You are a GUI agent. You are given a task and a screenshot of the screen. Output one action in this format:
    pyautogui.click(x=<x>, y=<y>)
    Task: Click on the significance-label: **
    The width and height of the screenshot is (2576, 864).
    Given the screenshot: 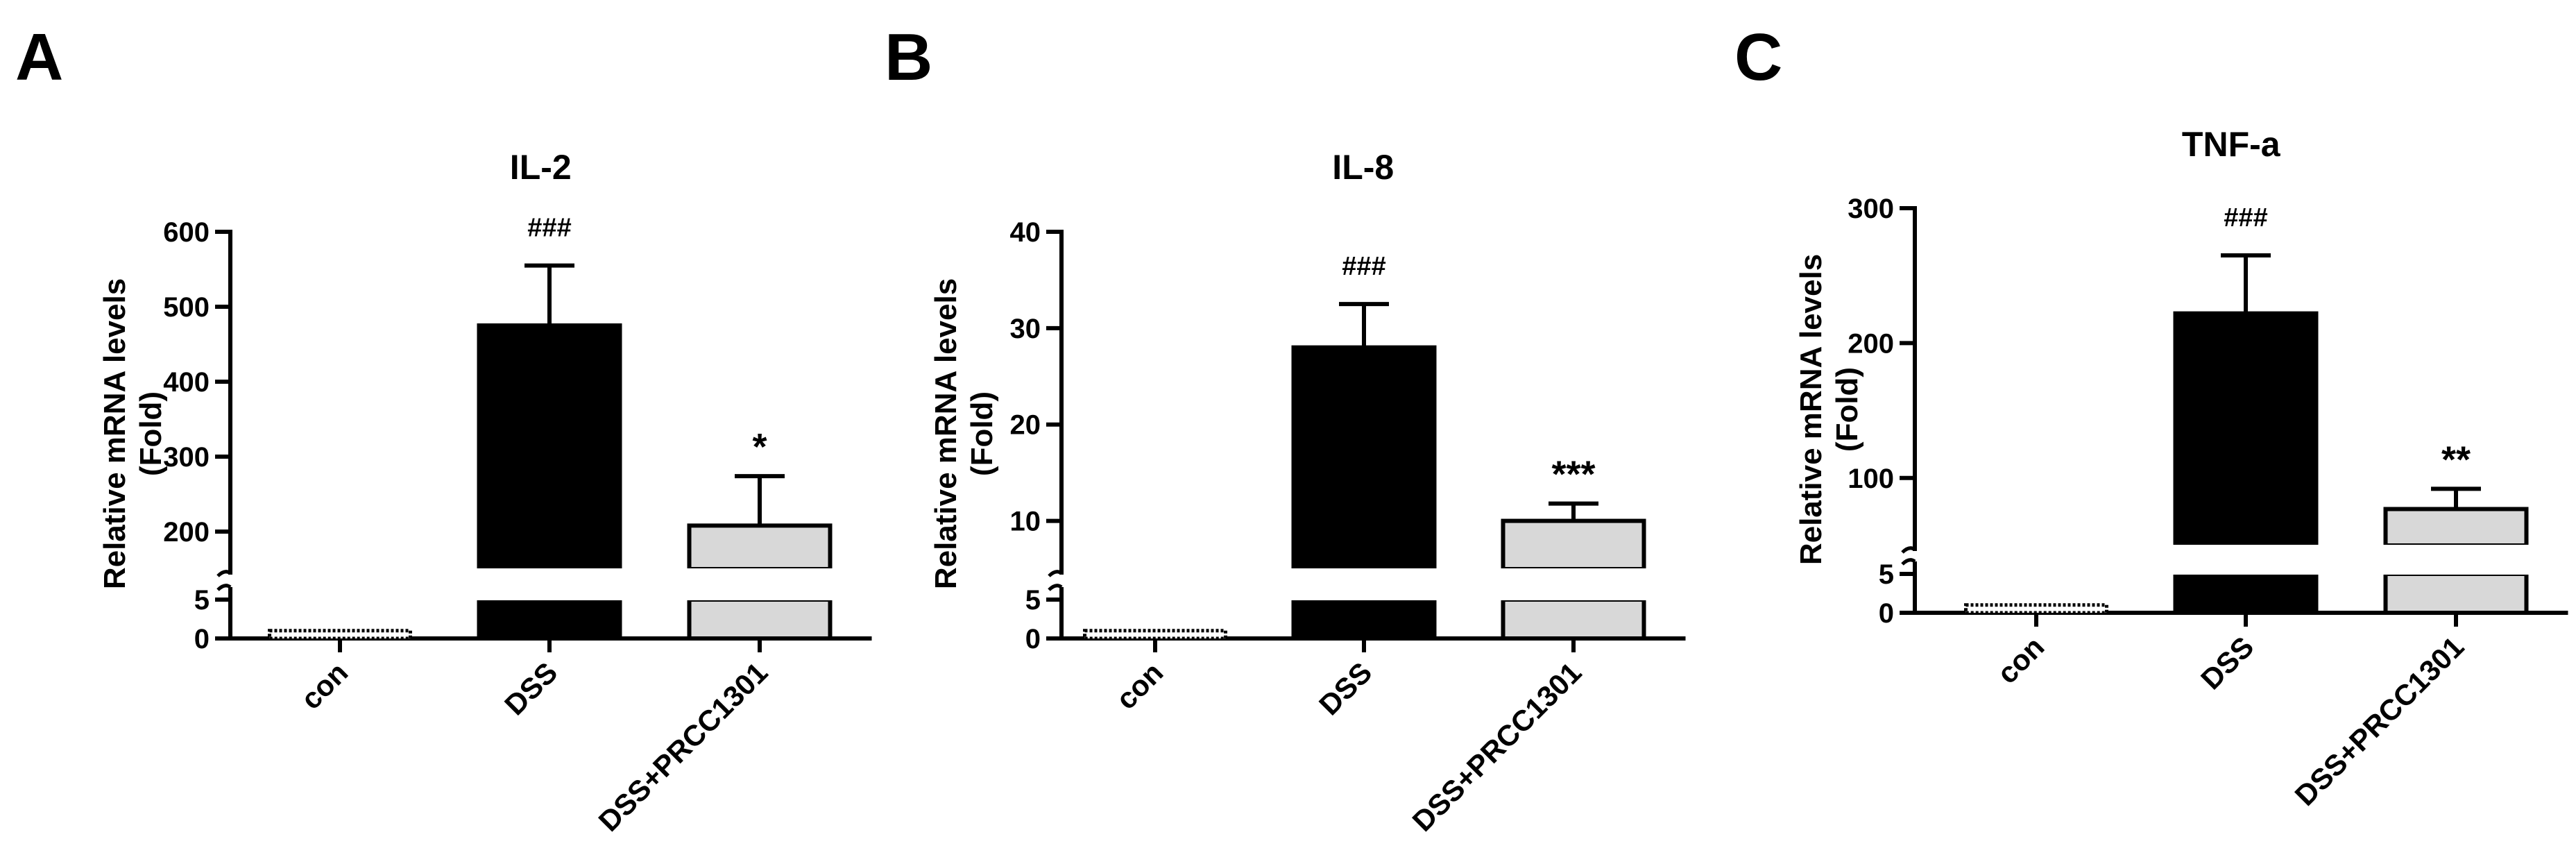 What is the action you would take?
    pyautogui.click(x=2456, y=460)
    